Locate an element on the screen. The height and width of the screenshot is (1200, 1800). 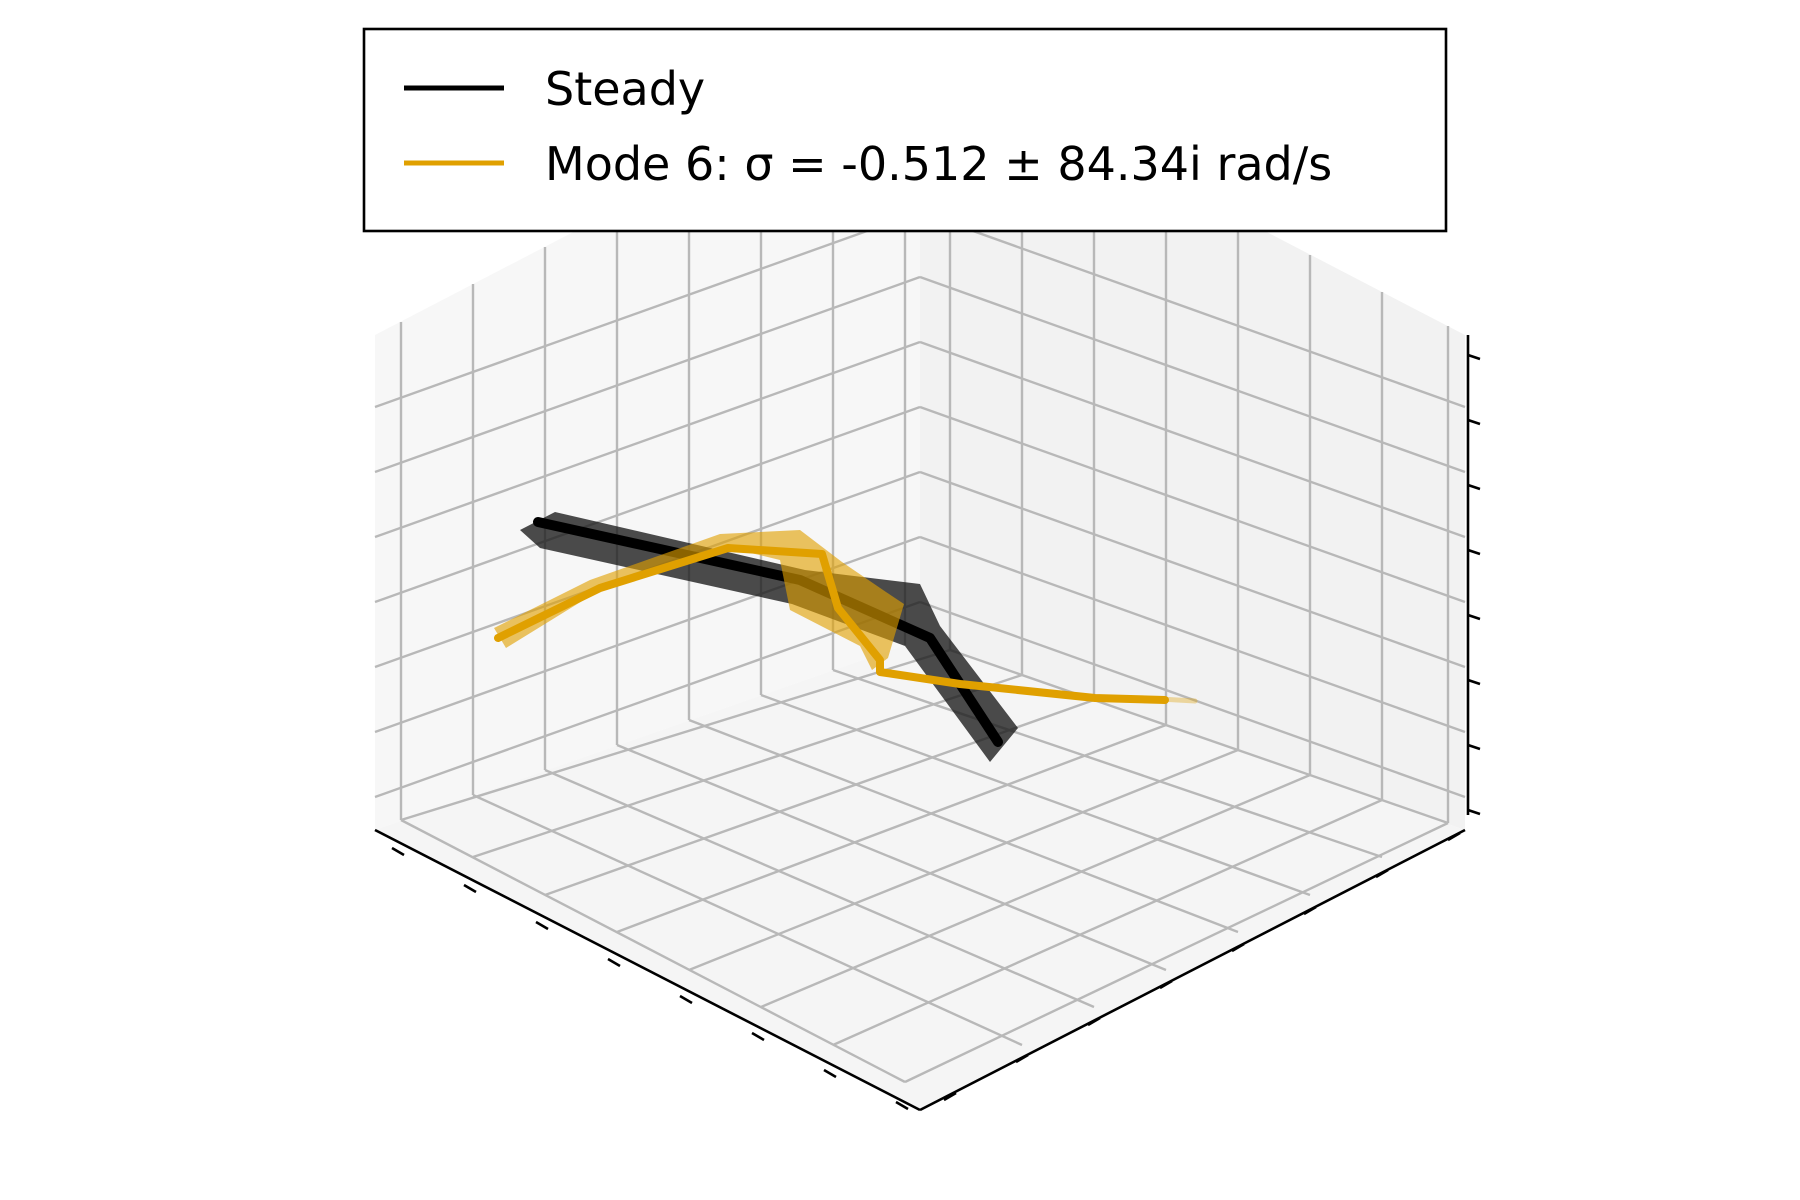
legend-label-steady: Steady is located at coordinates (625, 89).